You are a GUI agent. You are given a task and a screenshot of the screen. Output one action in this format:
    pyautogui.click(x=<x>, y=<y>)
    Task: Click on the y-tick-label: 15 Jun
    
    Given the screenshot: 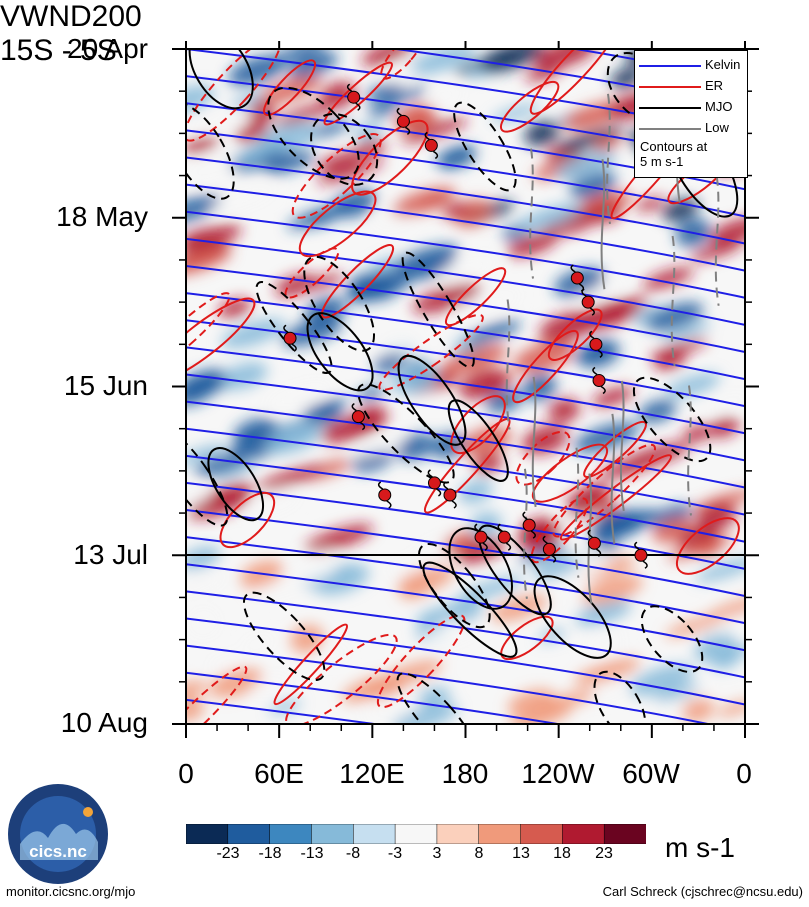 What is the action you would take?
    pyautogui.click(x=105, y=385)
    